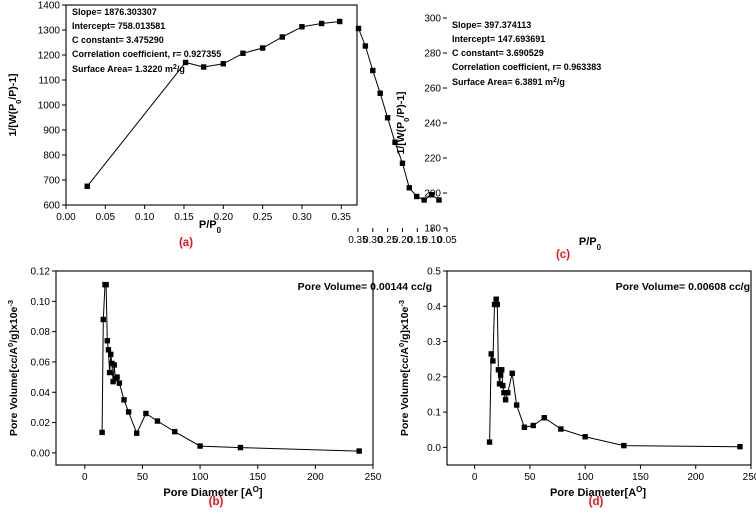  Describe the element at coordinates (114, 12) in the screenshot. I see `annotation-slope: Slope= 1876.303307` at that location.